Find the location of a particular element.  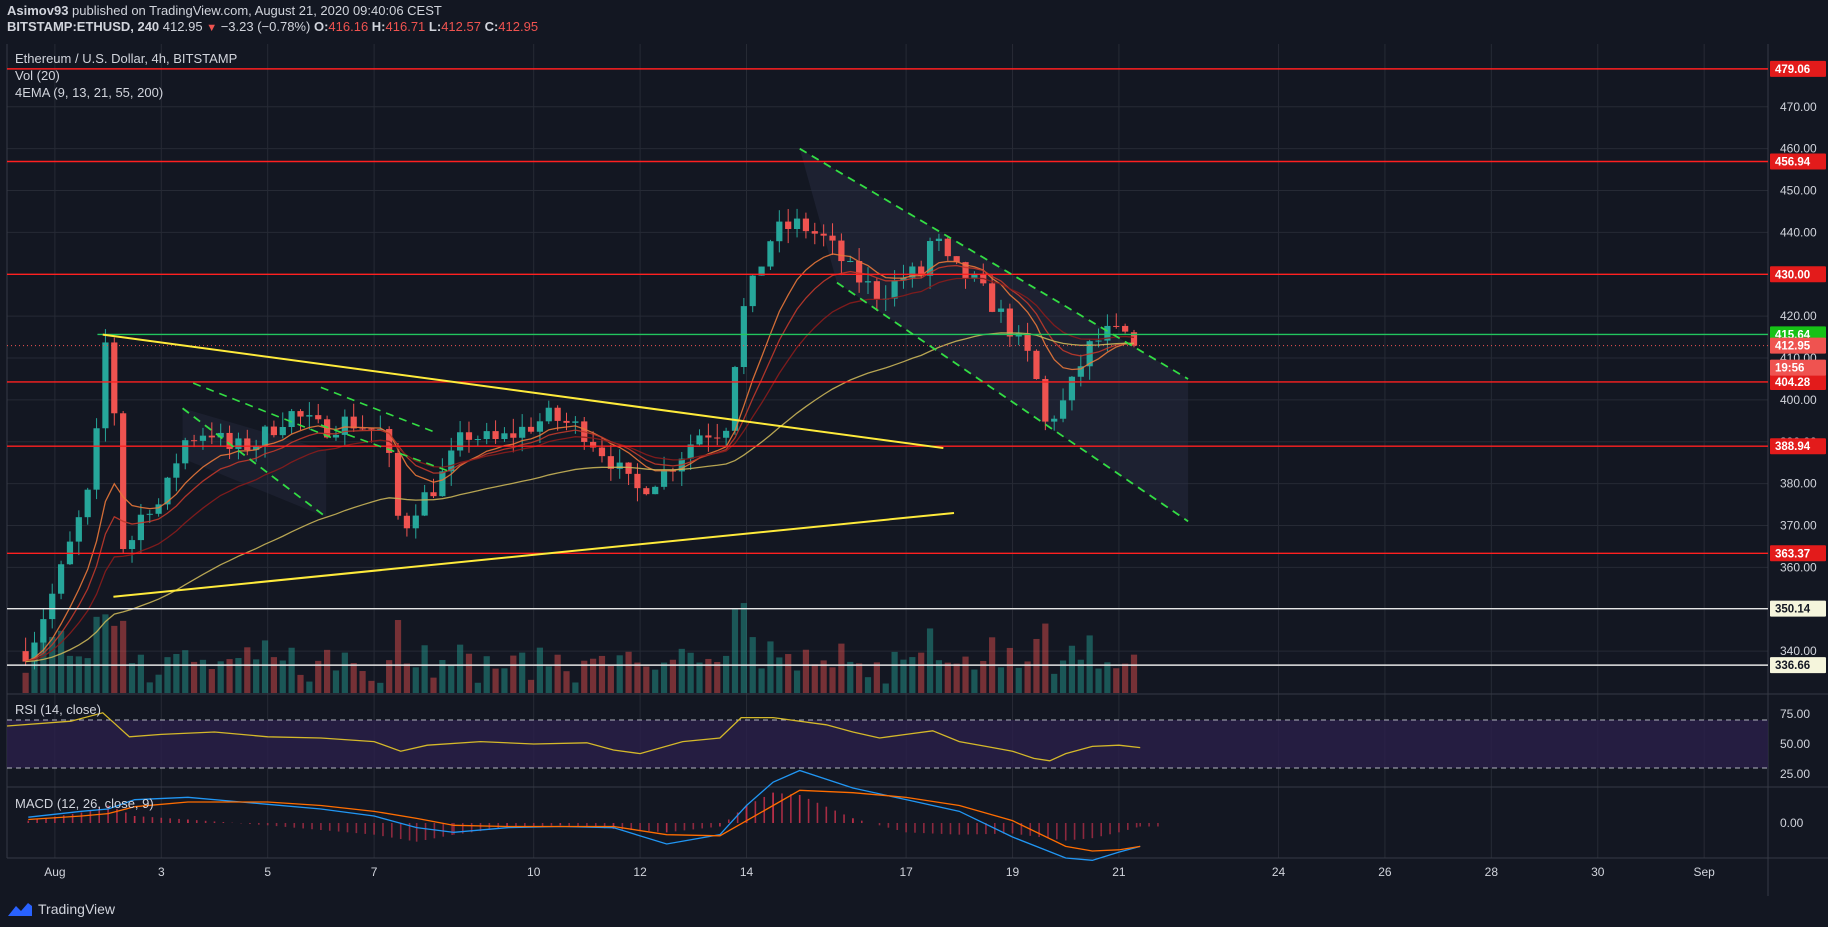

time-tick-3: 3 is located at coordinates (161, 872).